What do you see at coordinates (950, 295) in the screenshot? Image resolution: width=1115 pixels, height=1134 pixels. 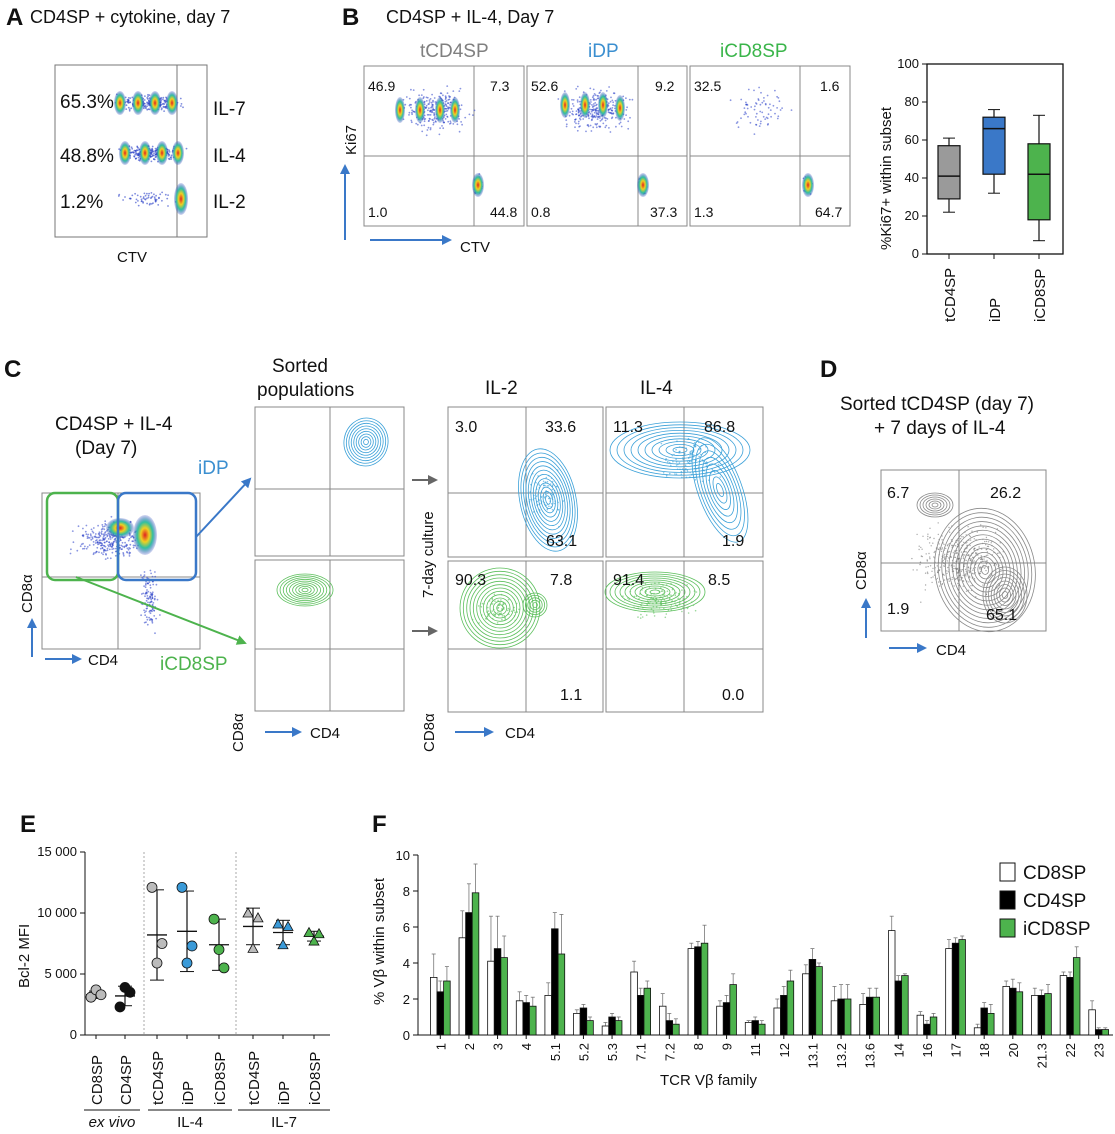 I see `box-xlabel: tCD4SP` at bounding box center [950, 295].